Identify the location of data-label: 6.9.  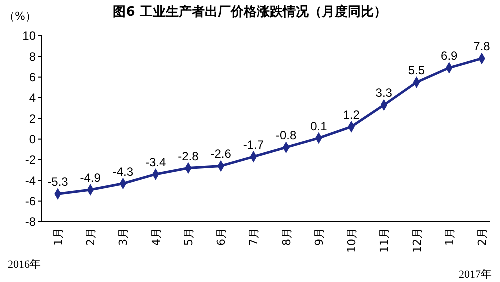
(449, 56).